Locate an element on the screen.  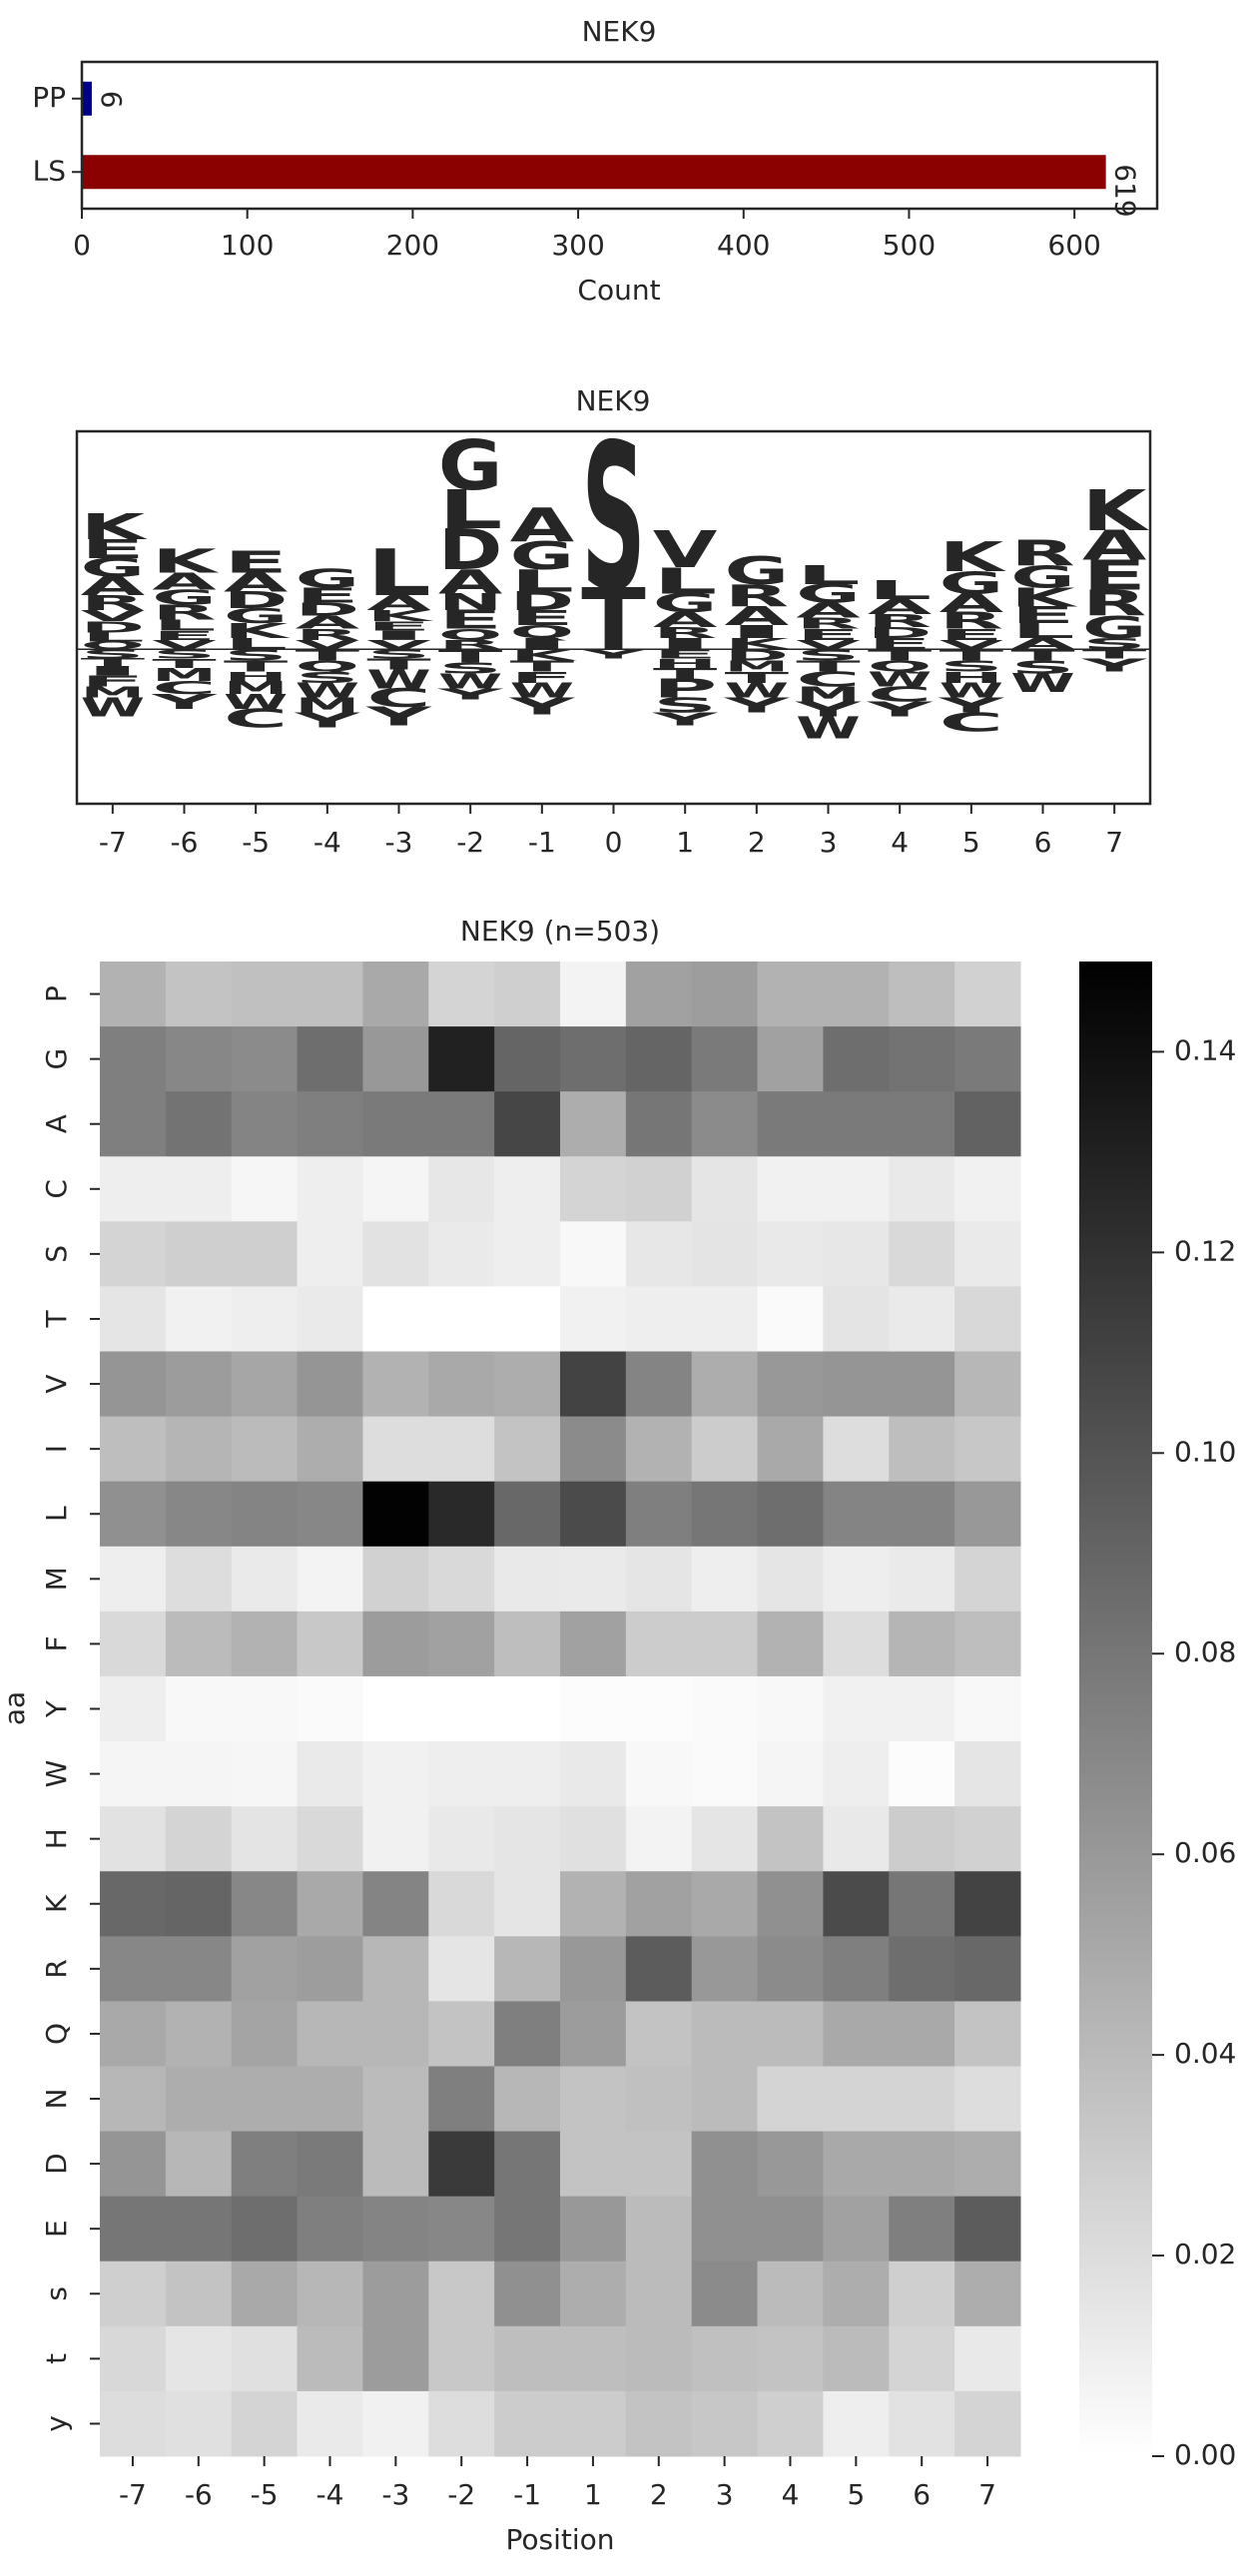
y-tick-label: LS is located at coordinates (49, 170).